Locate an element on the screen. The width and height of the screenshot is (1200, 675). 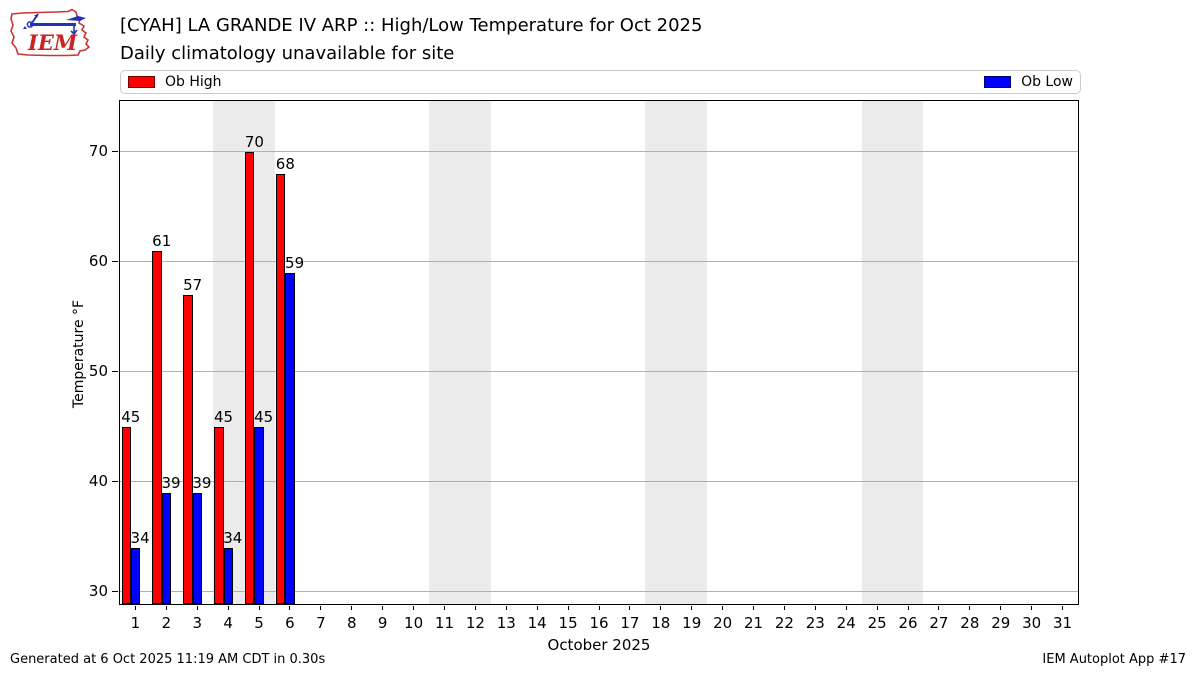
x-tick-label: 7 is located at coordinates (321, 623).